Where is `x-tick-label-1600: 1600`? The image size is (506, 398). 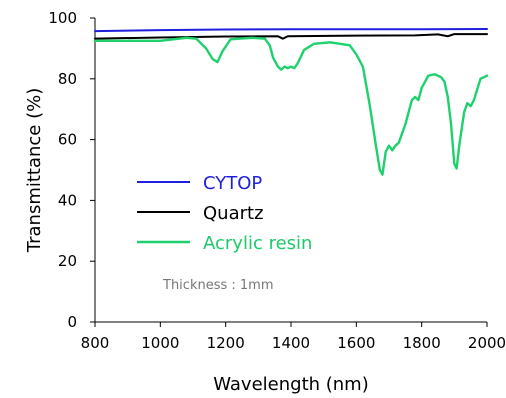 x-tick-label-1600: 1600 is located at coordinates (356, 343).